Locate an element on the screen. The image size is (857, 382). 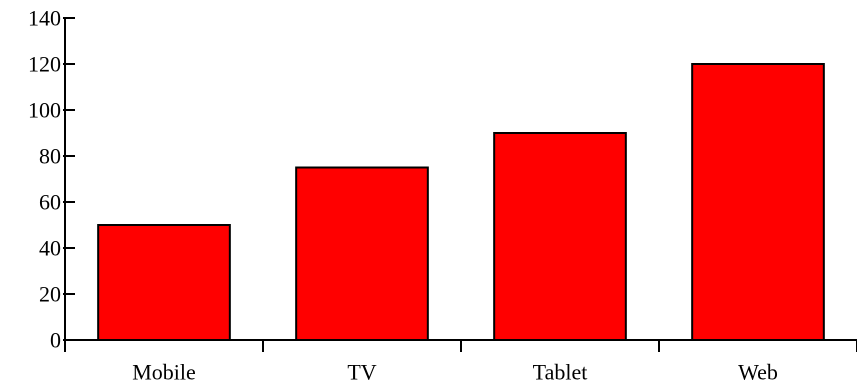
y-tick-label: 60 is located at coordinates (50, 202).